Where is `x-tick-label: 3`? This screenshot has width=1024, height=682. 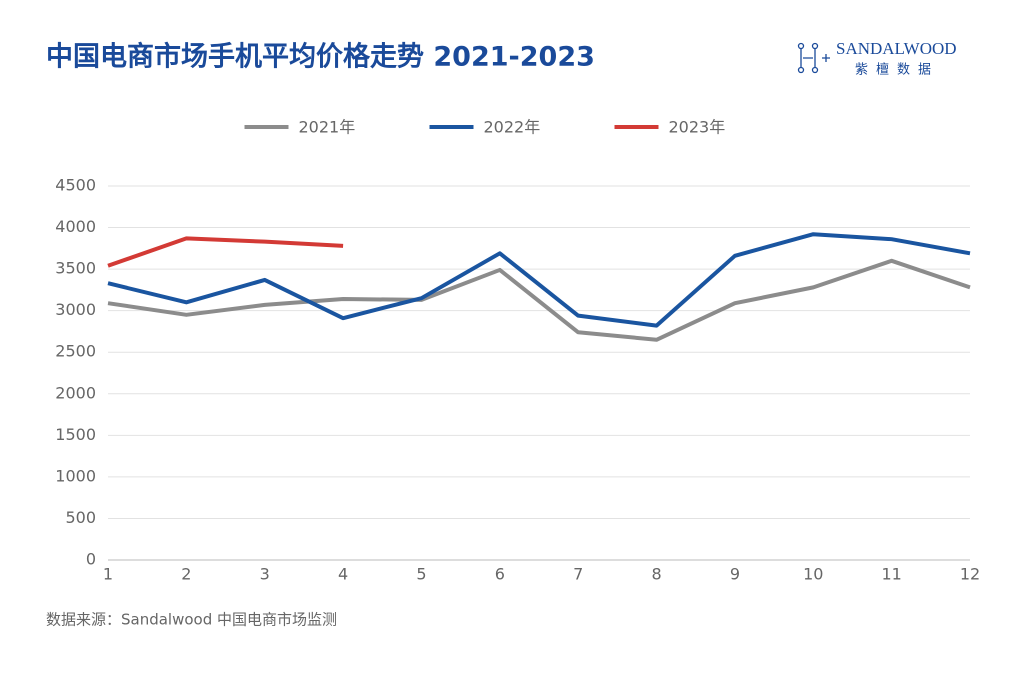
x-tick-label: 3 is located at coordinates (265, 574).